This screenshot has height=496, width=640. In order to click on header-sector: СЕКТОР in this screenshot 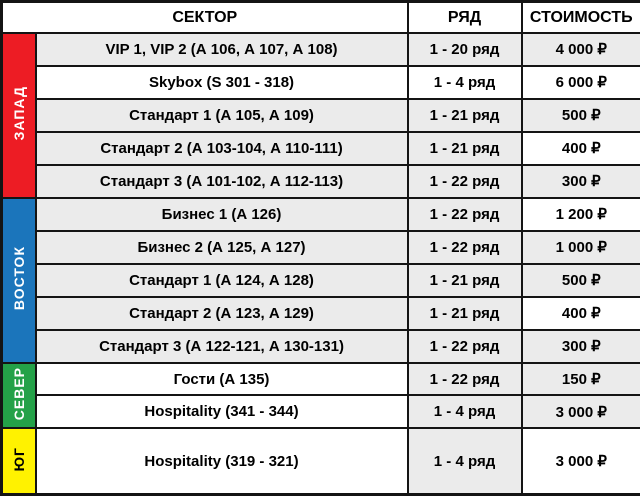, I will do `click(204, 17)`.